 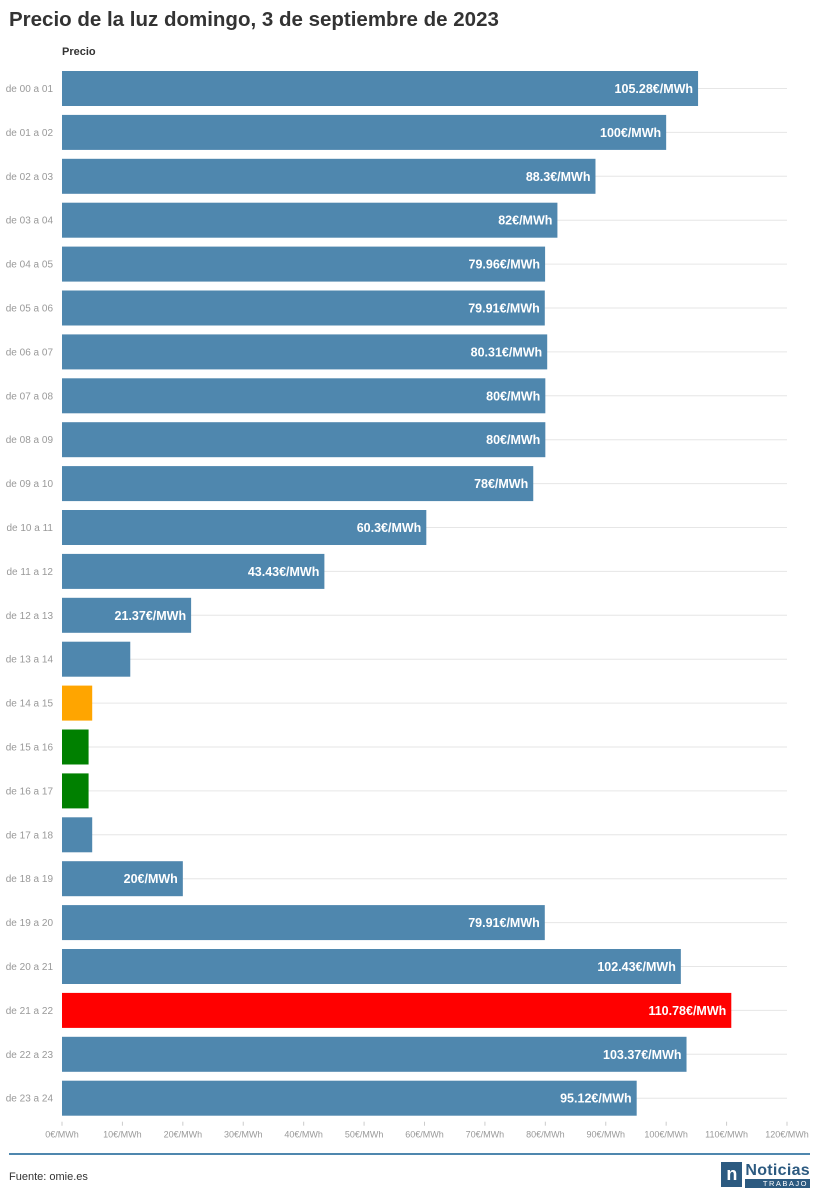 I want to click on value-label: 60.3€/MWh, so click(x=389, y=528).